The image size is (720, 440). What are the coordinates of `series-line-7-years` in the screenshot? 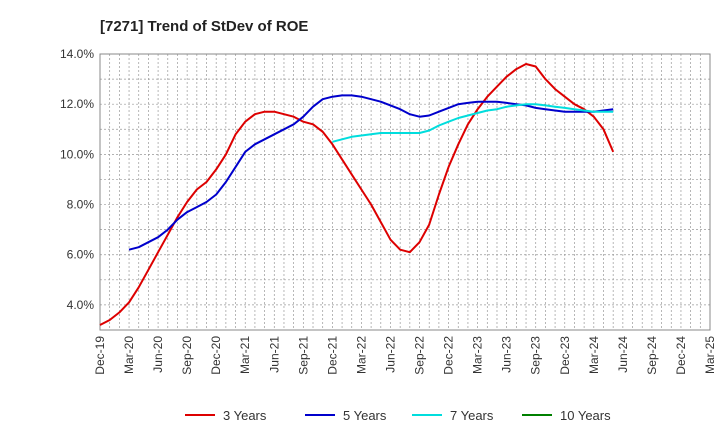 It's located at (473, 123).